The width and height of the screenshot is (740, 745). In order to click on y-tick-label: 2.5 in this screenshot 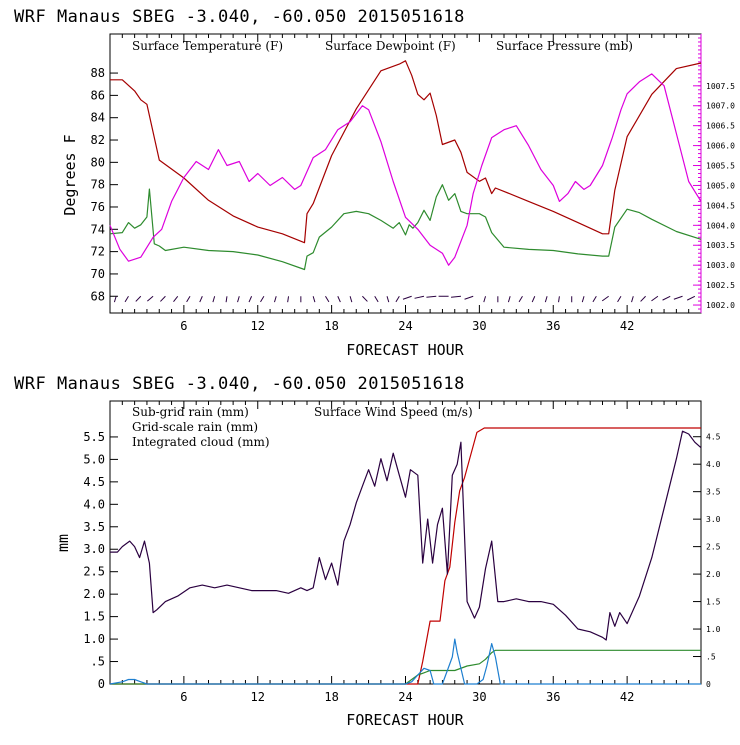, I will do `click(94, 572)`.